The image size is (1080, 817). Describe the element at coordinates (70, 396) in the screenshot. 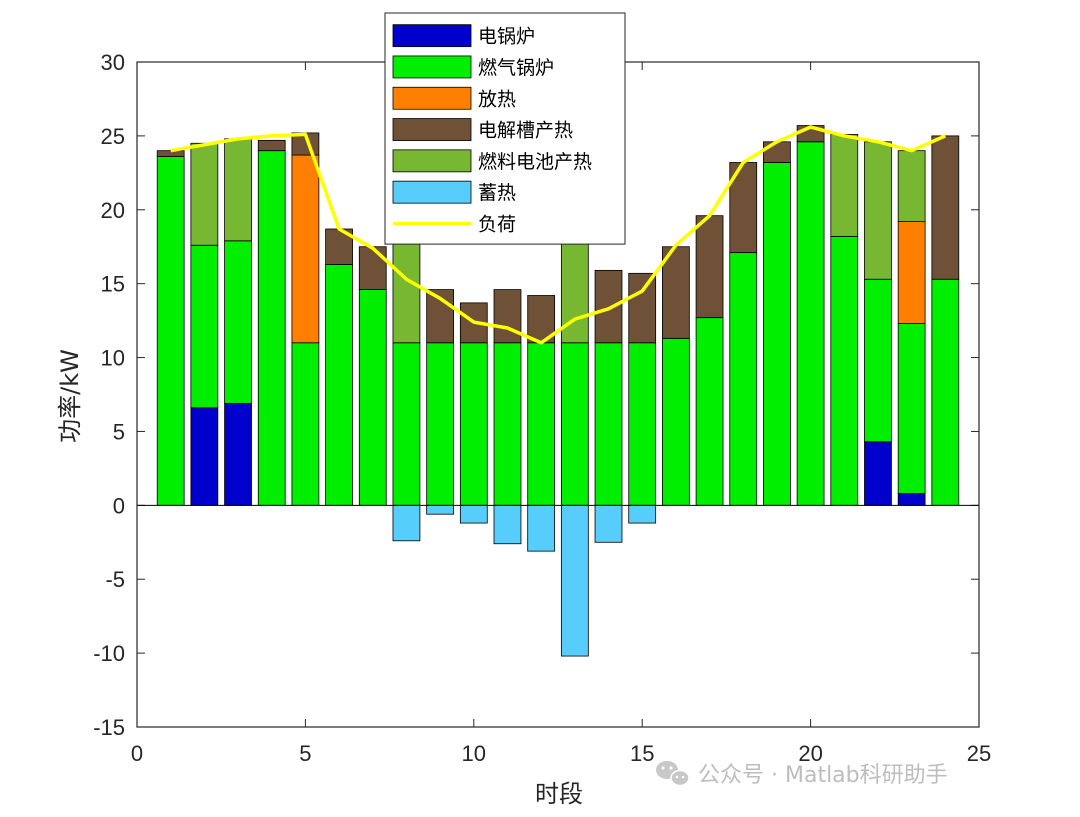

I see `y-axis-label: 功率/kW` at that location.